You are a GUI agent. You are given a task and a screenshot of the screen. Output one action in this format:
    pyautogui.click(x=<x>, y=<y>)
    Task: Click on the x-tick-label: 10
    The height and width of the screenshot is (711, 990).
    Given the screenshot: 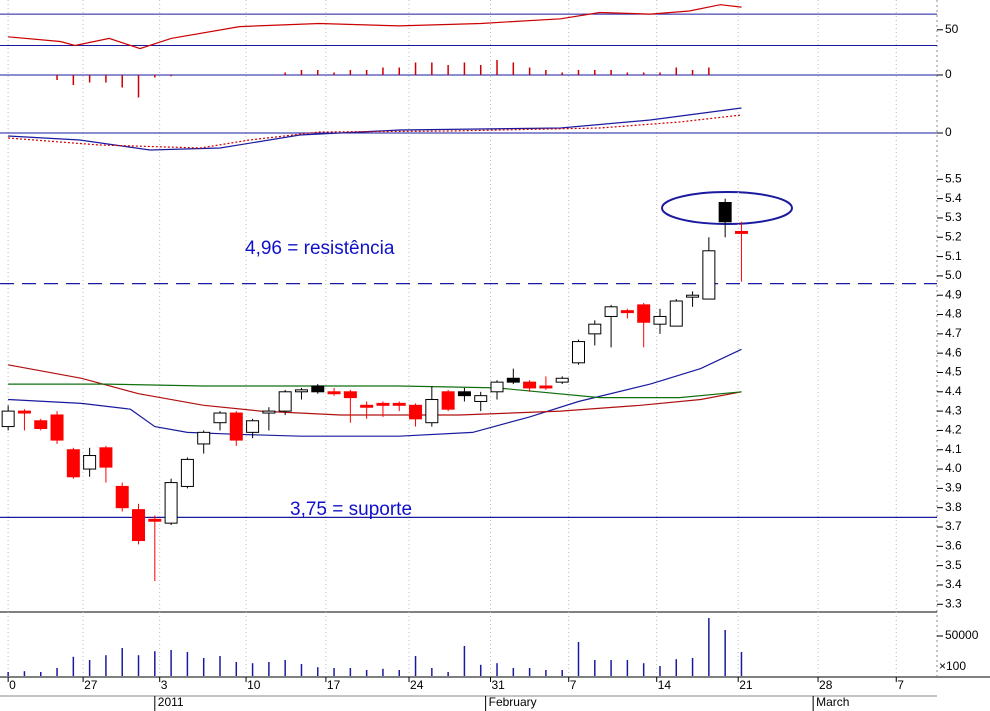 What is the action you would take?
    pyautogui.click(x=254, y=685)
    